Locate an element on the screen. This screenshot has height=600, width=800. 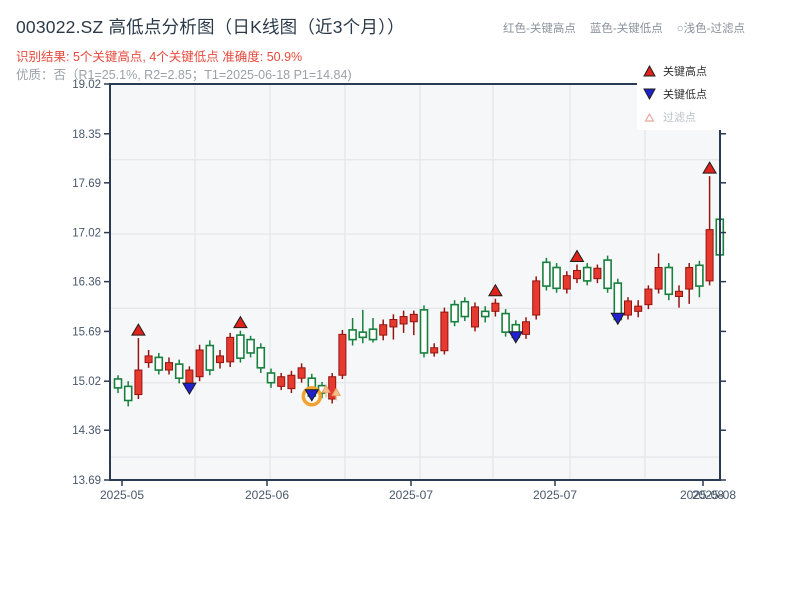
svg-text: 15.02 is located at coordinates (86, 382).